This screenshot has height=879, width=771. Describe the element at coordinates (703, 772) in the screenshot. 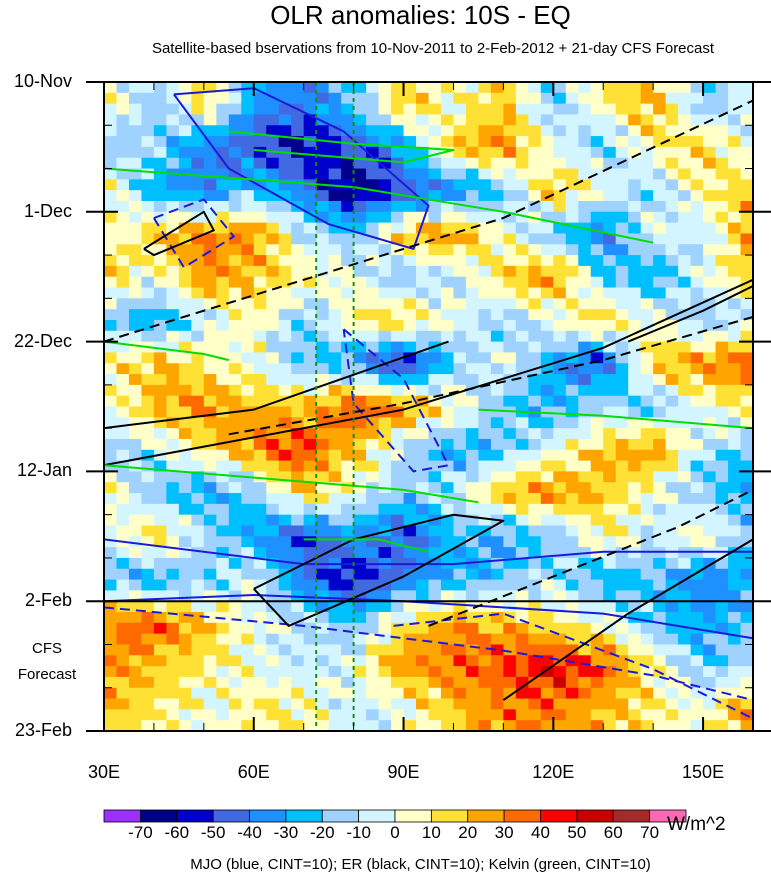

I see `x-tick-label: 150E` at that location.